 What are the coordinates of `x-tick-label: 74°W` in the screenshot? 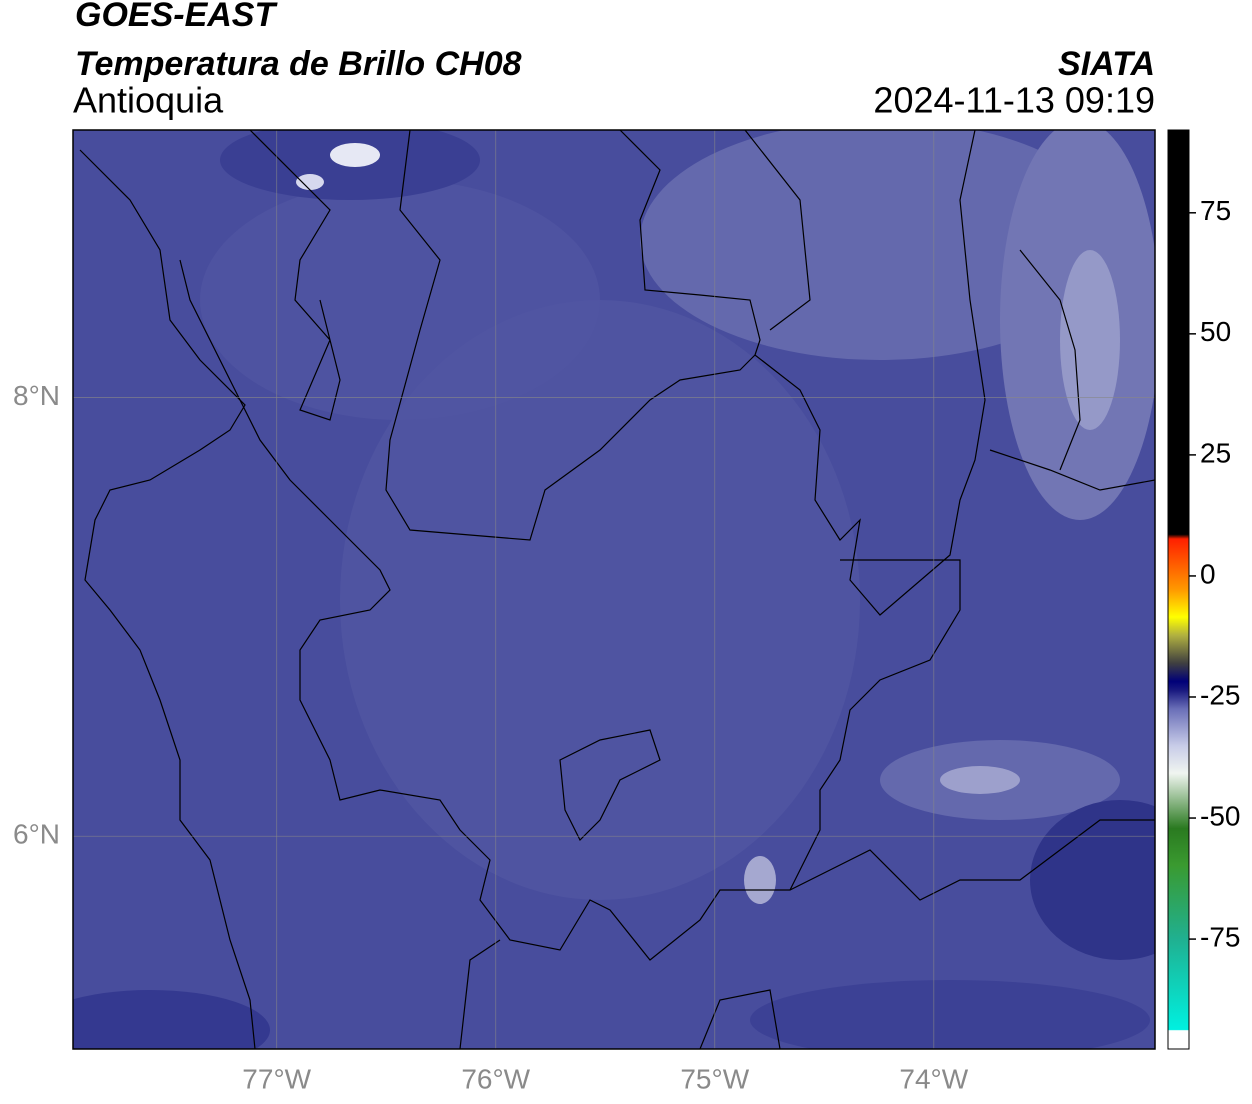 It's located at (933, 1078).